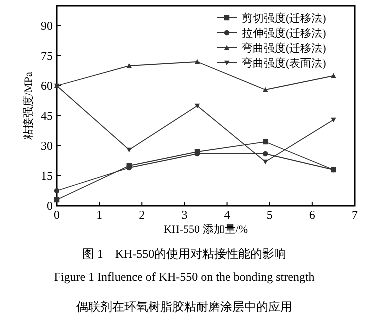 The height and width of the screenshot is (335, 369). What do you see at coordinates (185, 215) in the screenshot?
I see `x-tick-label: 3` at bounding box center [185, 215].